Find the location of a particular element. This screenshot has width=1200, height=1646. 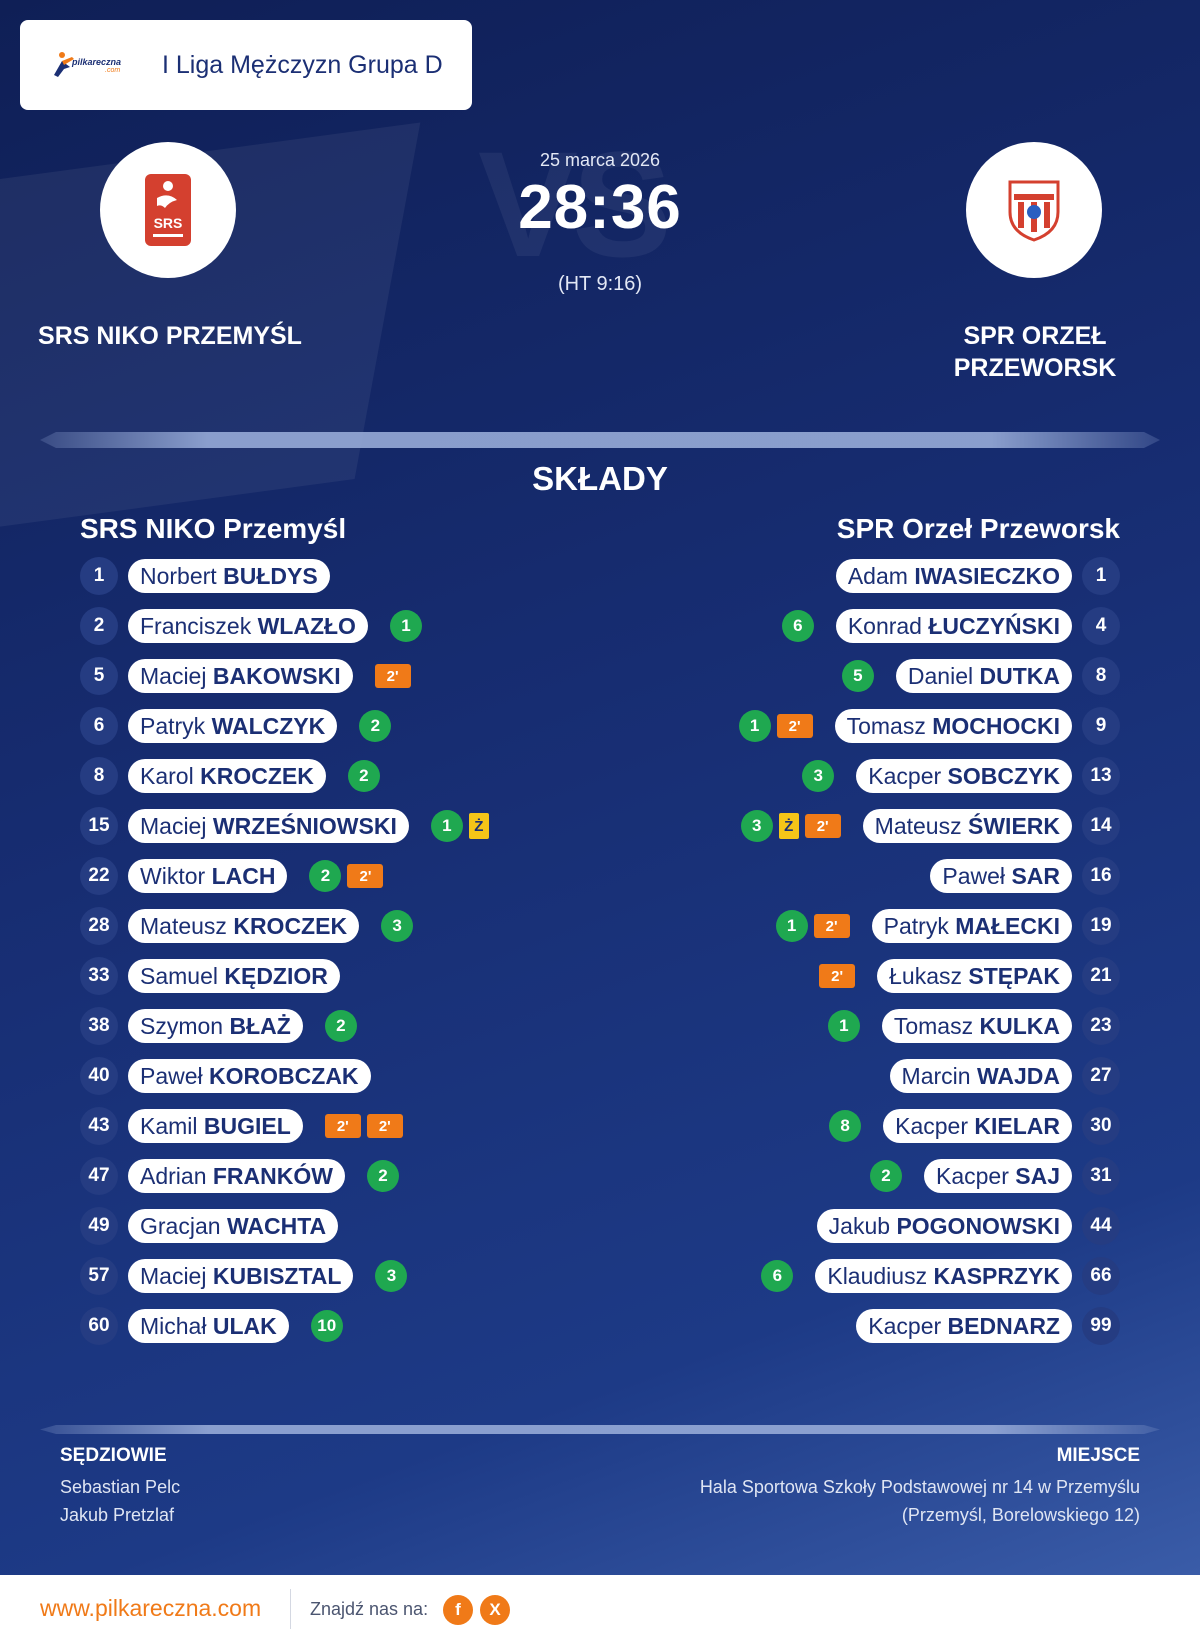

player-surname: KĘDZIOR is located at coordinates (276, 976).